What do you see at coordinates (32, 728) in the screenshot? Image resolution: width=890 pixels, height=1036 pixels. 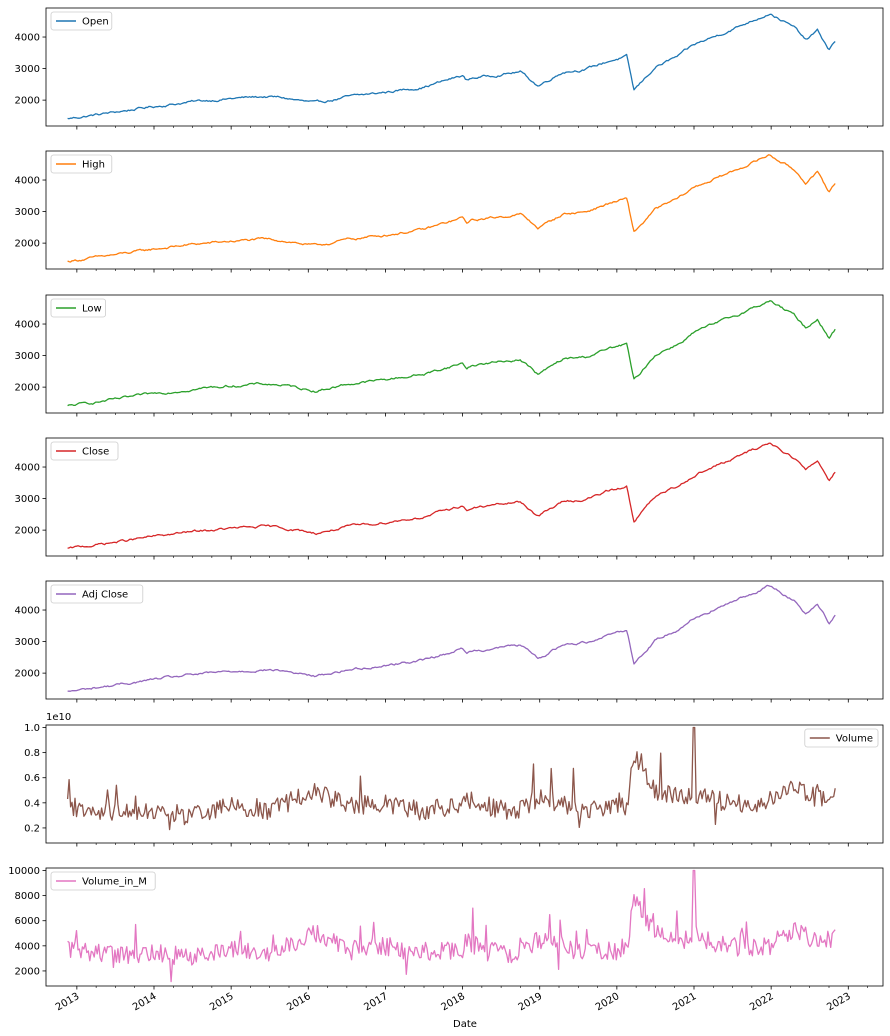 I see `y-tick-label: 1.0` at bounding box center [32, 728].